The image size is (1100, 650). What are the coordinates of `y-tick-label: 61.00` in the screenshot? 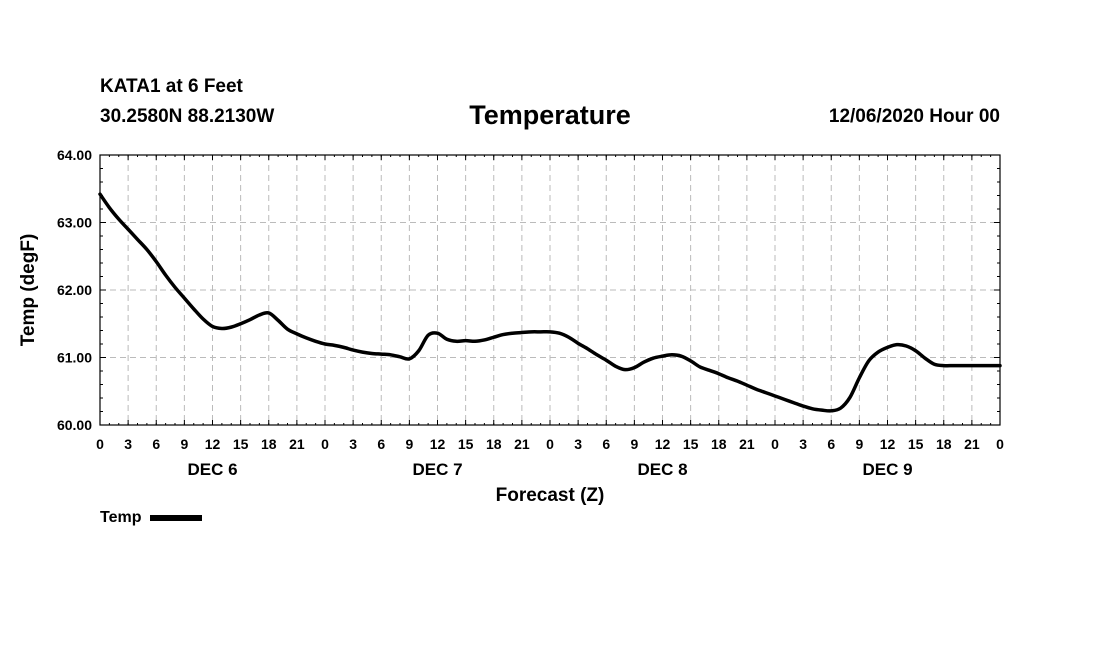 It's located at (74, 358).